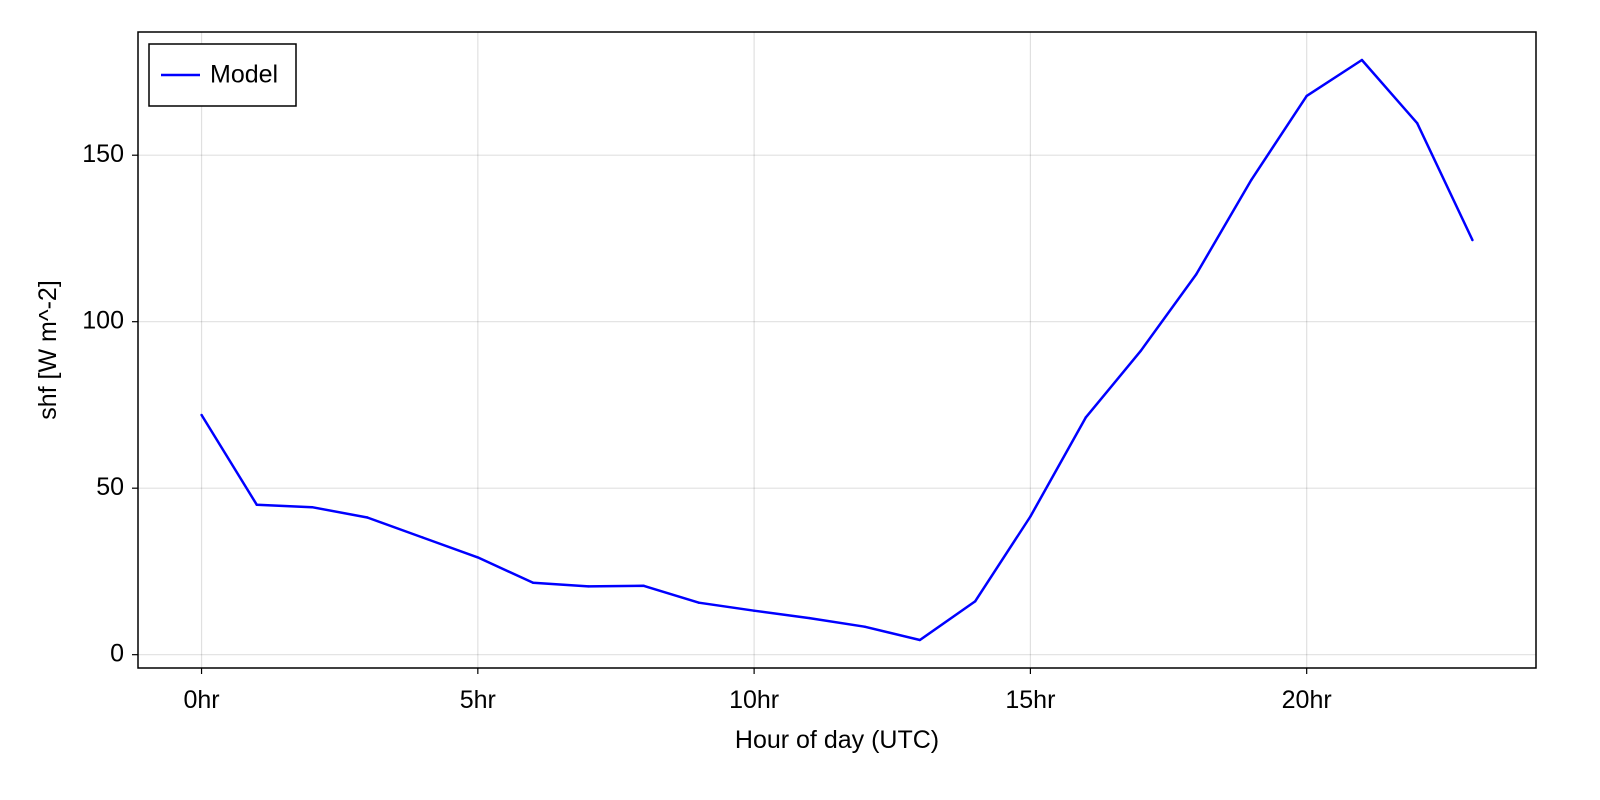  What do you see at coordinates (110, 403) in the screenshot?
I see `y-axis: 0 50 100 150` at bounding box center [110, 403].